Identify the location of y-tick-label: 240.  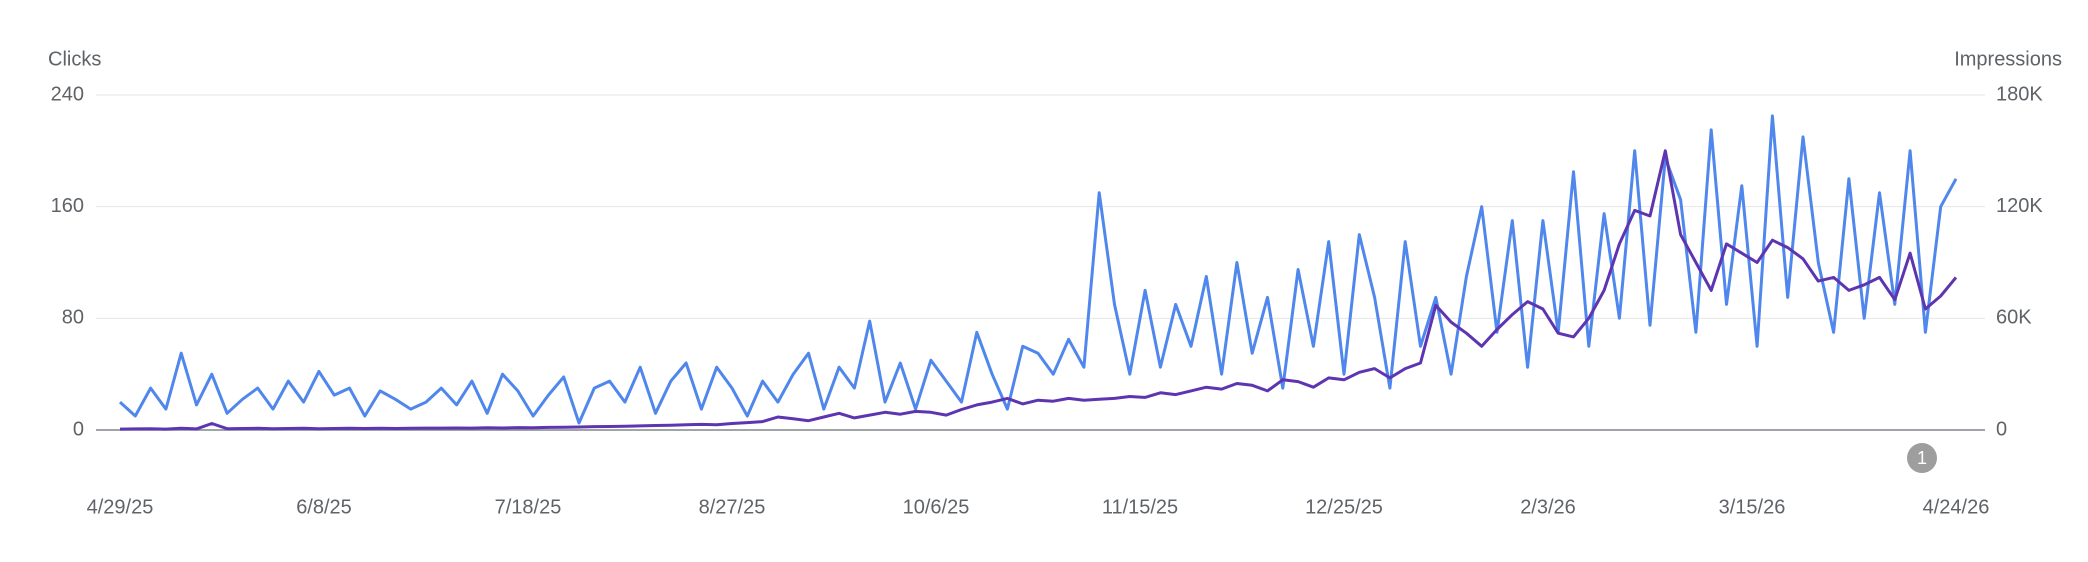
(67, 94).